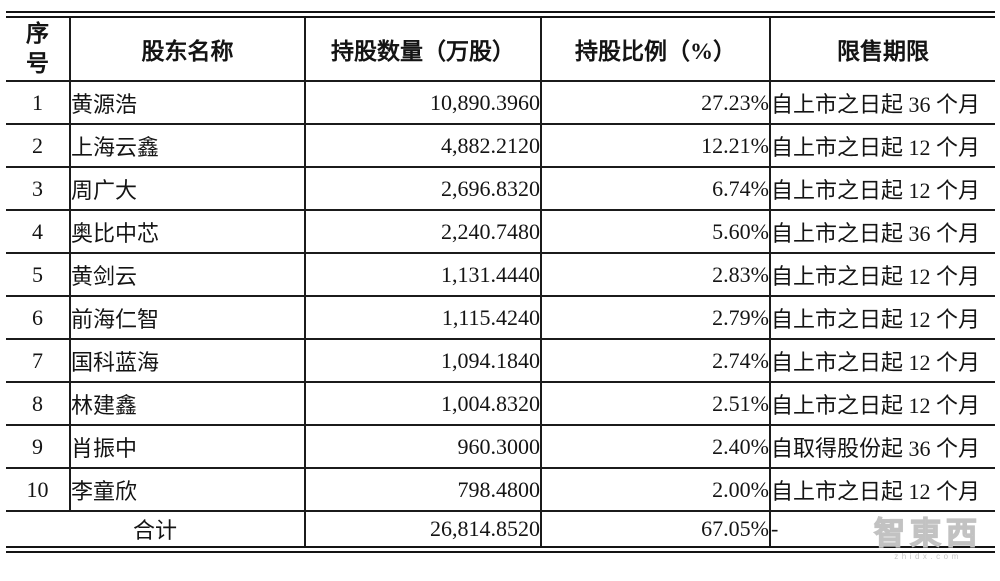 This screenshot has height=581, width=1000. I want to click on shareholding-ratio: 6.74%, so click(655, 189).